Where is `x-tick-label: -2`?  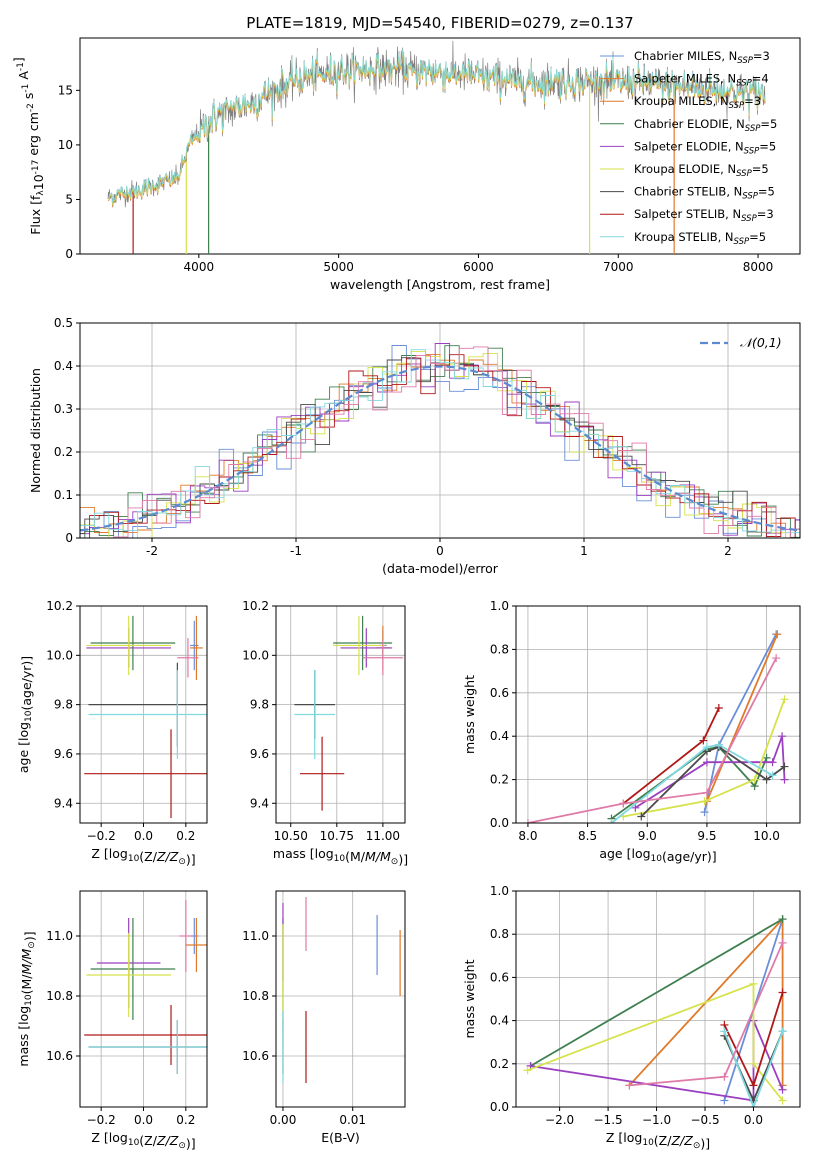
x-tick-label: -2 is located at coordinates (152, 551).